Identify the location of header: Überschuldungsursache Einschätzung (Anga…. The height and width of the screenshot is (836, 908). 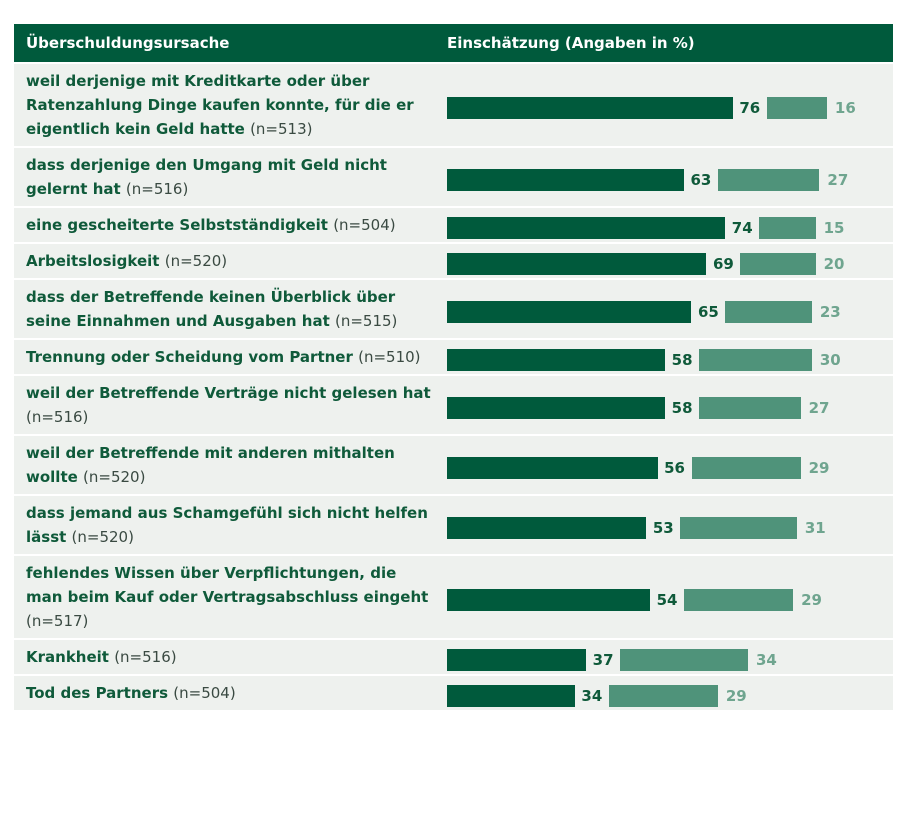
(453, 43).